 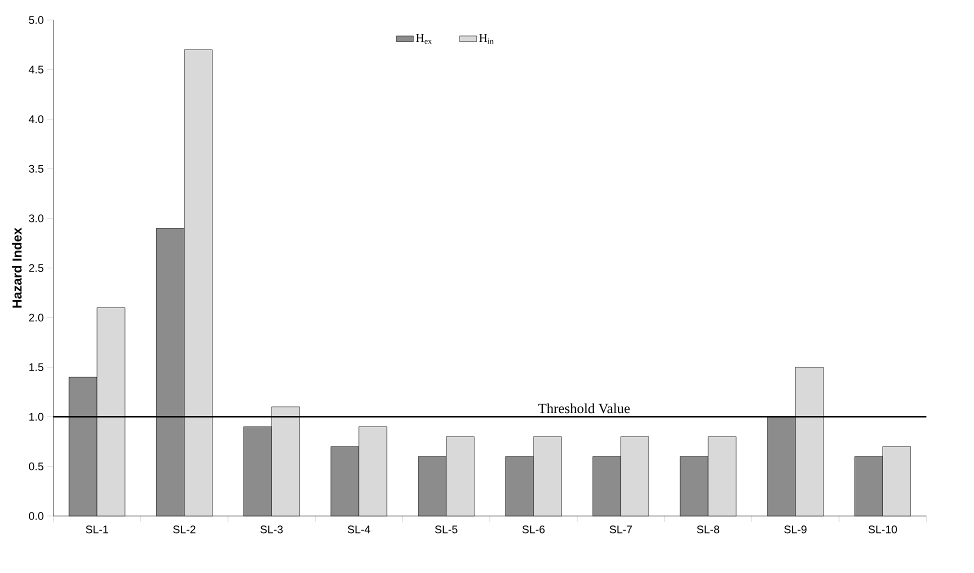 What do you see at coordinates (17, 268) in the screenshot?
I see `y-axis-title: Hazard Index` at bounding box center [17, 268].